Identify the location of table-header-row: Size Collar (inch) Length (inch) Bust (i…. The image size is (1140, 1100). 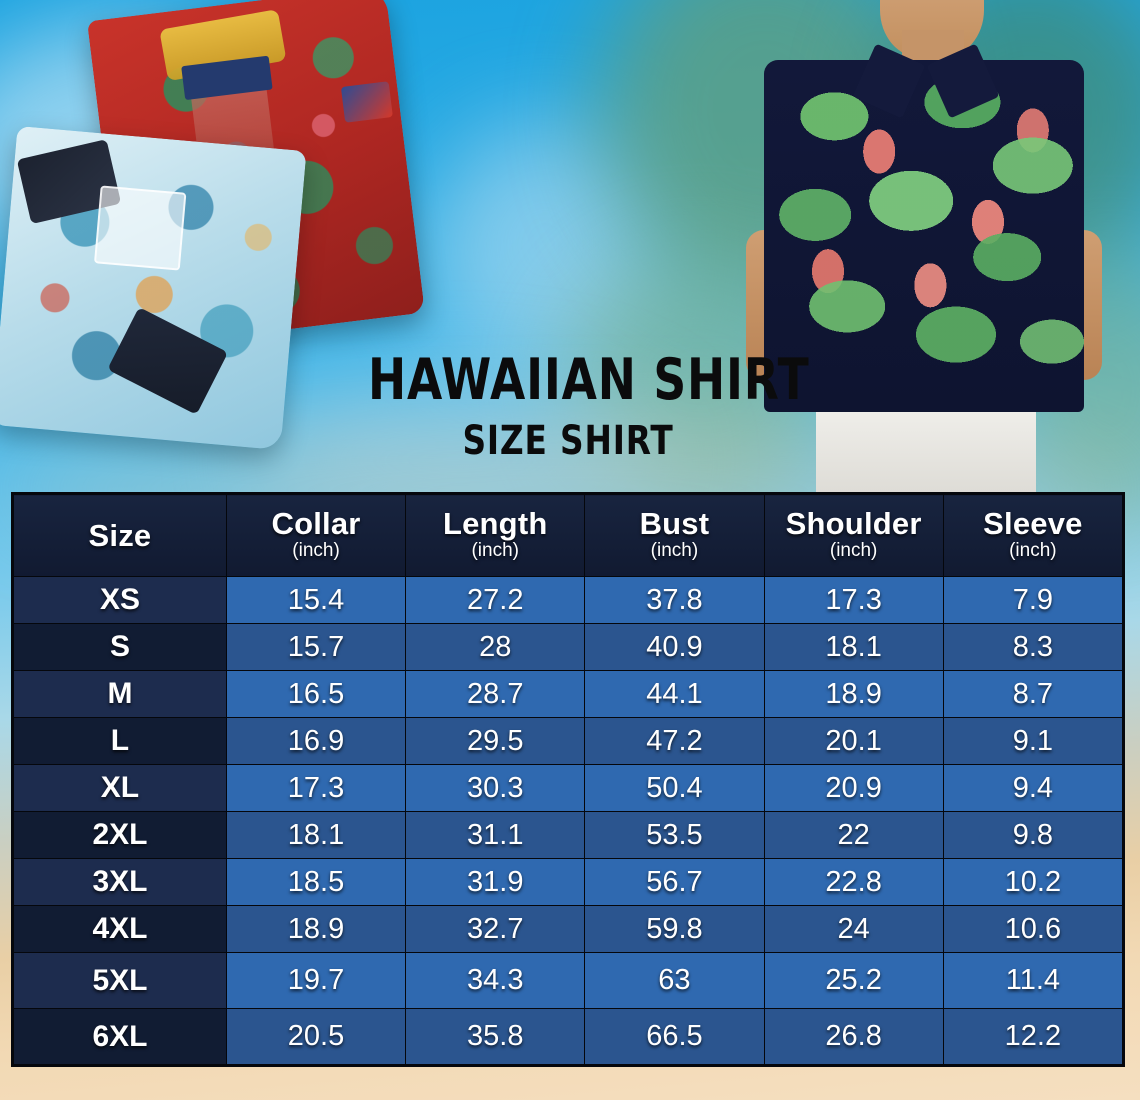
(568, 535).